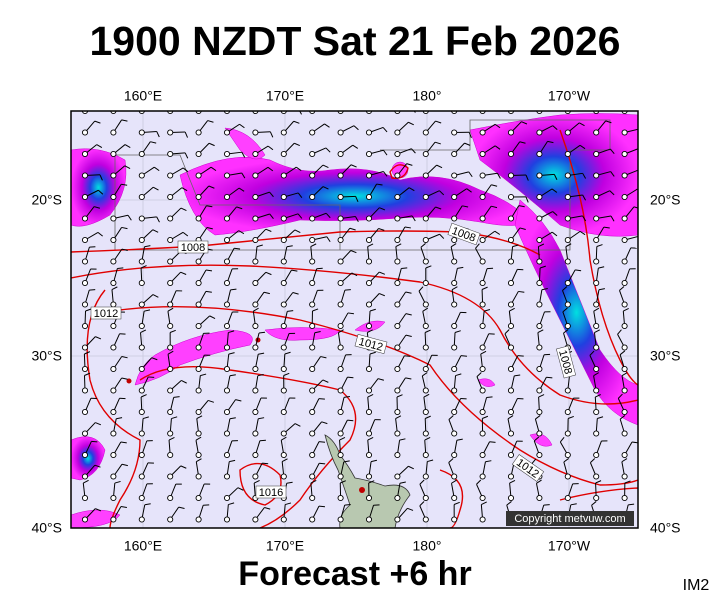  Describe the element at coordinates (106, 313) in the screenshot. I see `label-box` at that location.